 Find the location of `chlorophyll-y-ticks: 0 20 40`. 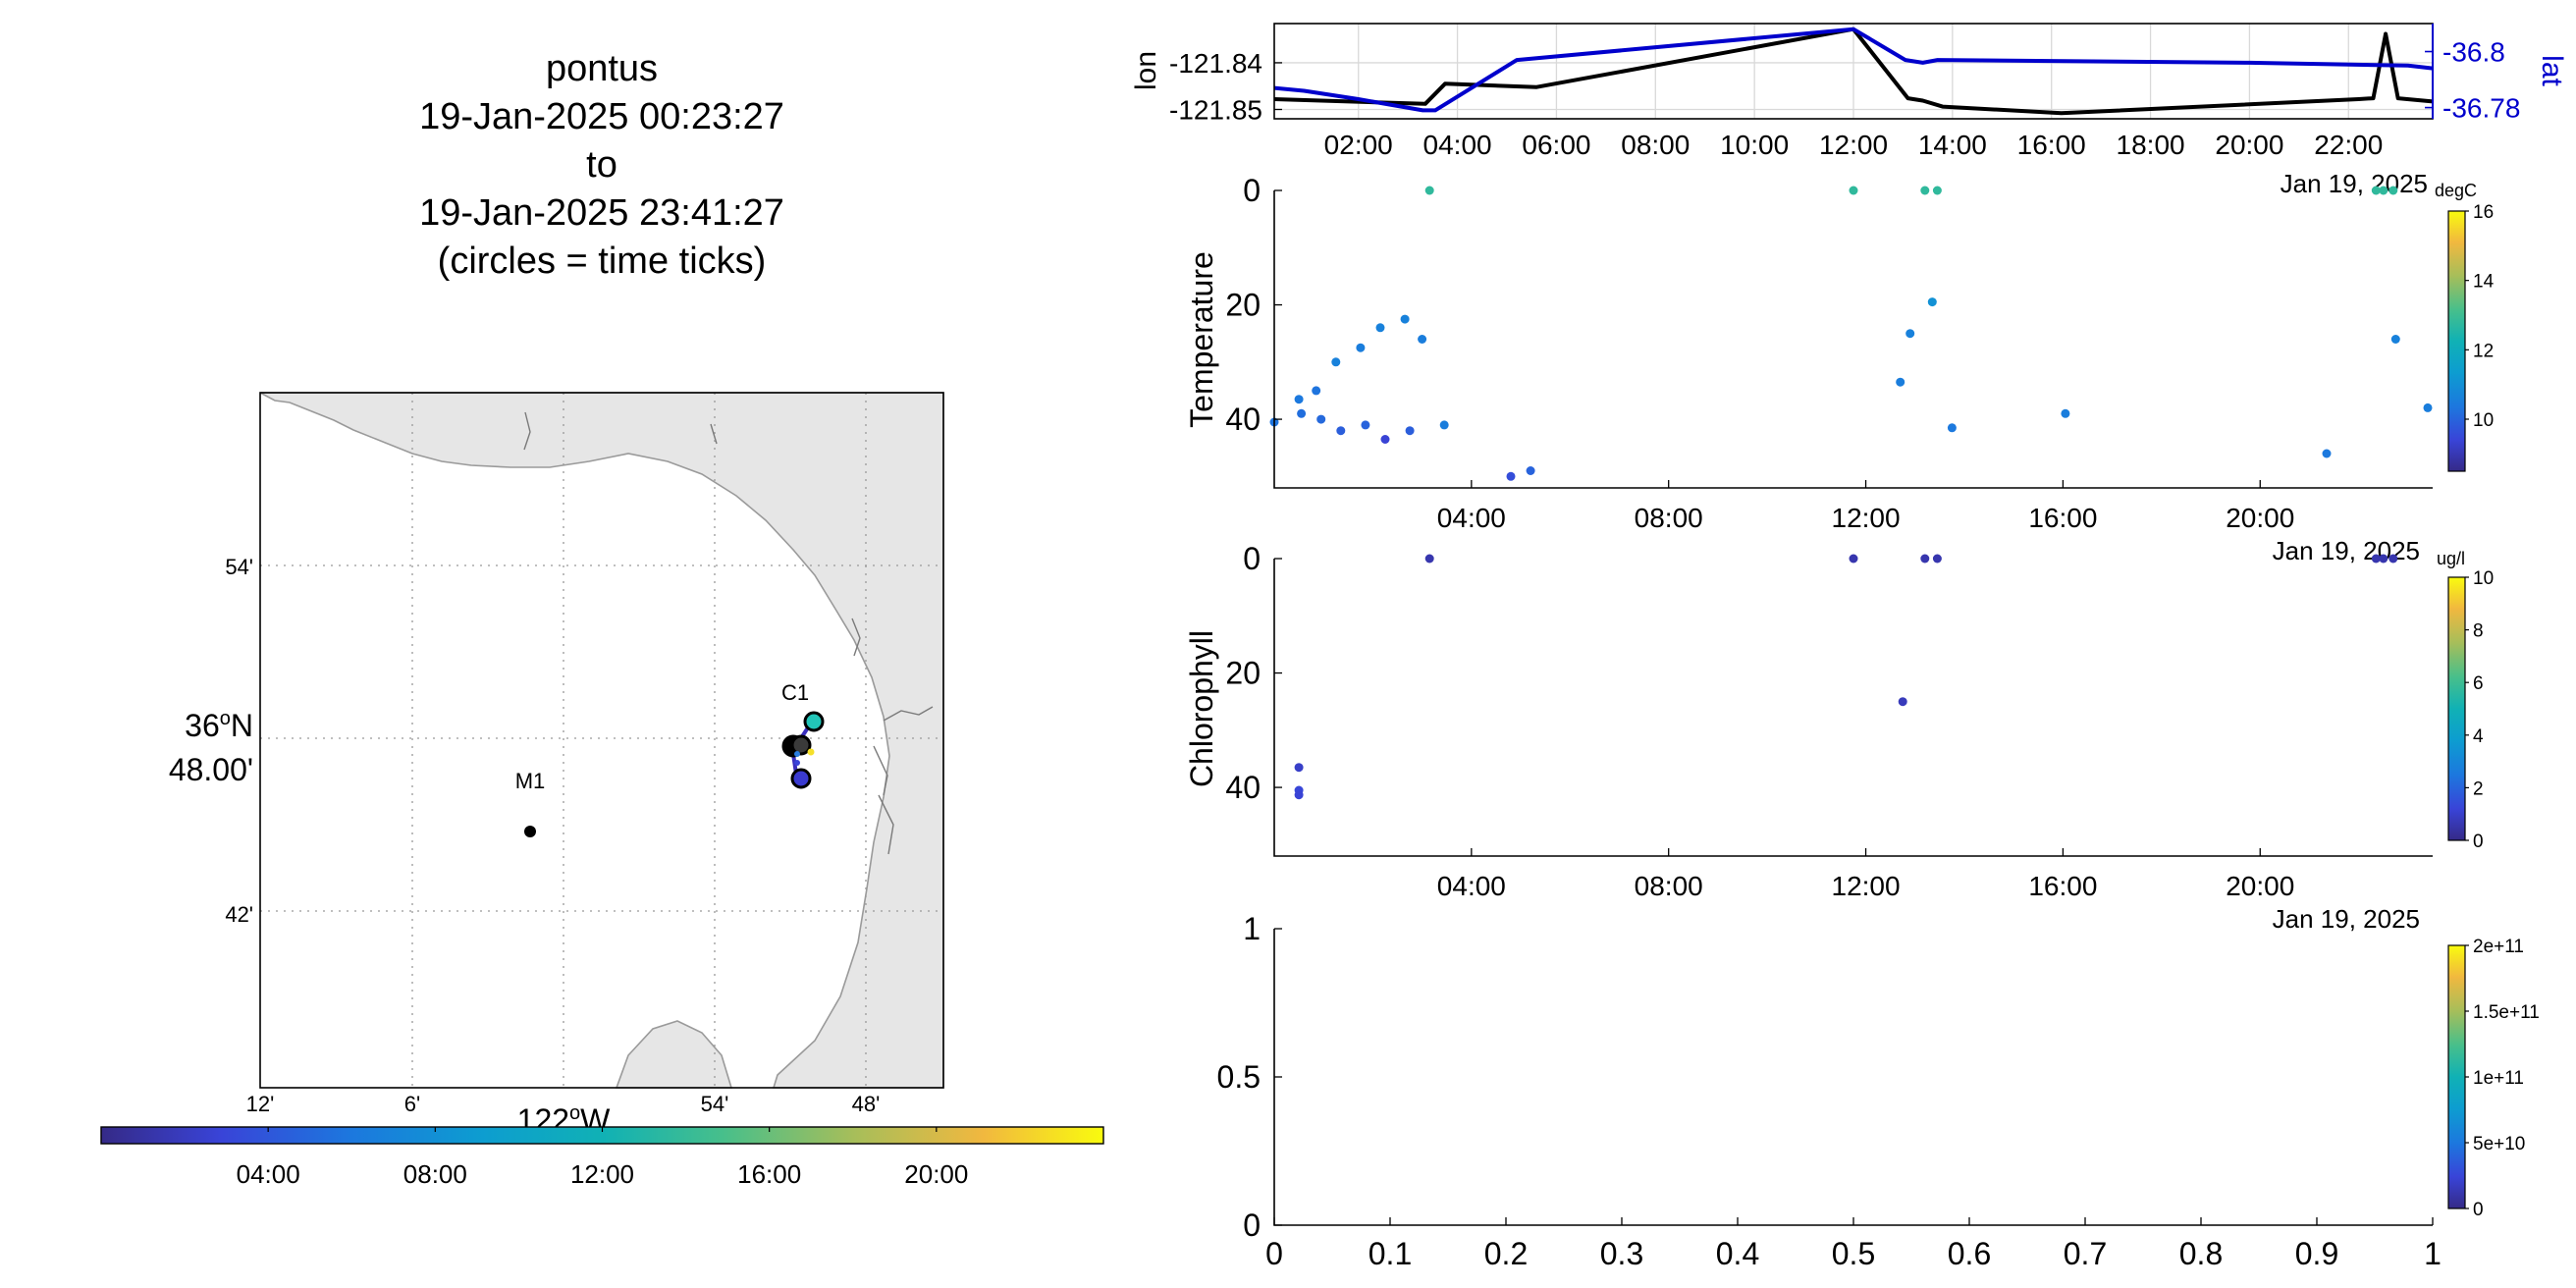

chlorophyll-y-ticks: 0 20 40 is located at coordinates (1253, 673).